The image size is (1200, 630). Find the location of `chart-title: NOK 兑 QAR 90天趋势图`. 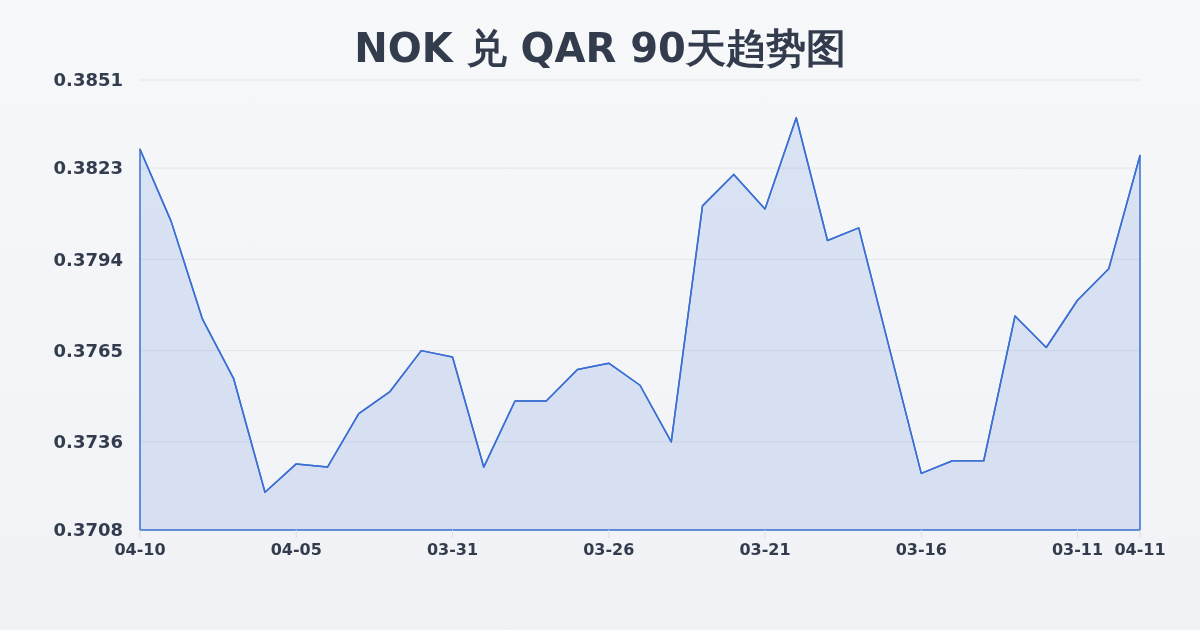

chart-title: NOK 兑 QAR 90天趋势图 is located at coordinates (600, 48).